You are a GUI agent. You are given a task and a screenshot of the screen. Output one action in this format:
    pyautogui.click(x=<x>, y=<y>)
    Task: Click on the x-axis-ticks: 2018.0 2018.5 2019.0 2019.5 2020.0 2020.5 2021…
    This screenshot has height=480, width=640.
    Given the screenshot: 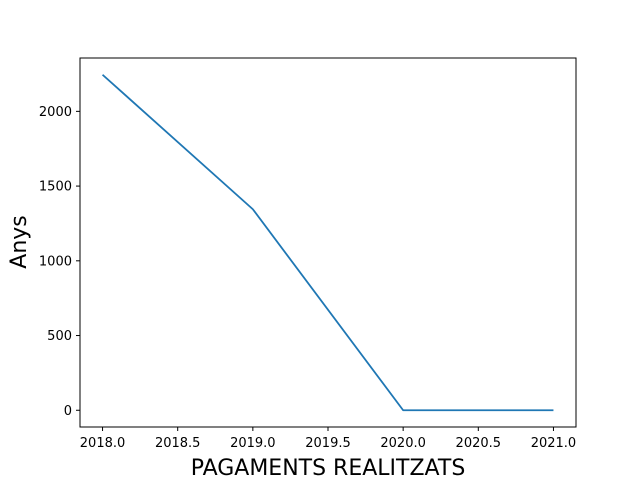 What is the action you would take?
    pyautogui.click(x=328, y=439)
    